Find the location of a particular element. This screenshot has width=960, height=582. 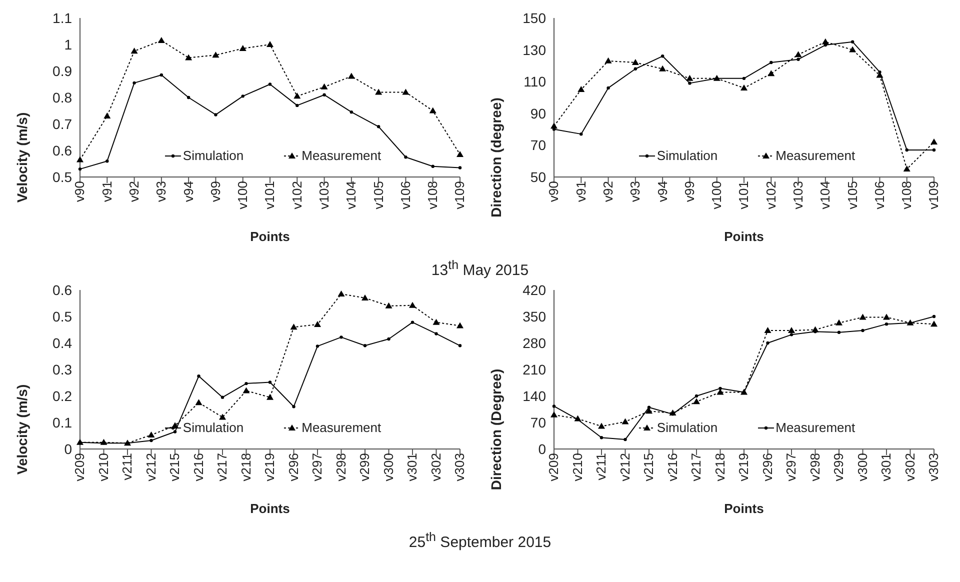

y-tick-label: 420 is located at coordinates (534, 290).